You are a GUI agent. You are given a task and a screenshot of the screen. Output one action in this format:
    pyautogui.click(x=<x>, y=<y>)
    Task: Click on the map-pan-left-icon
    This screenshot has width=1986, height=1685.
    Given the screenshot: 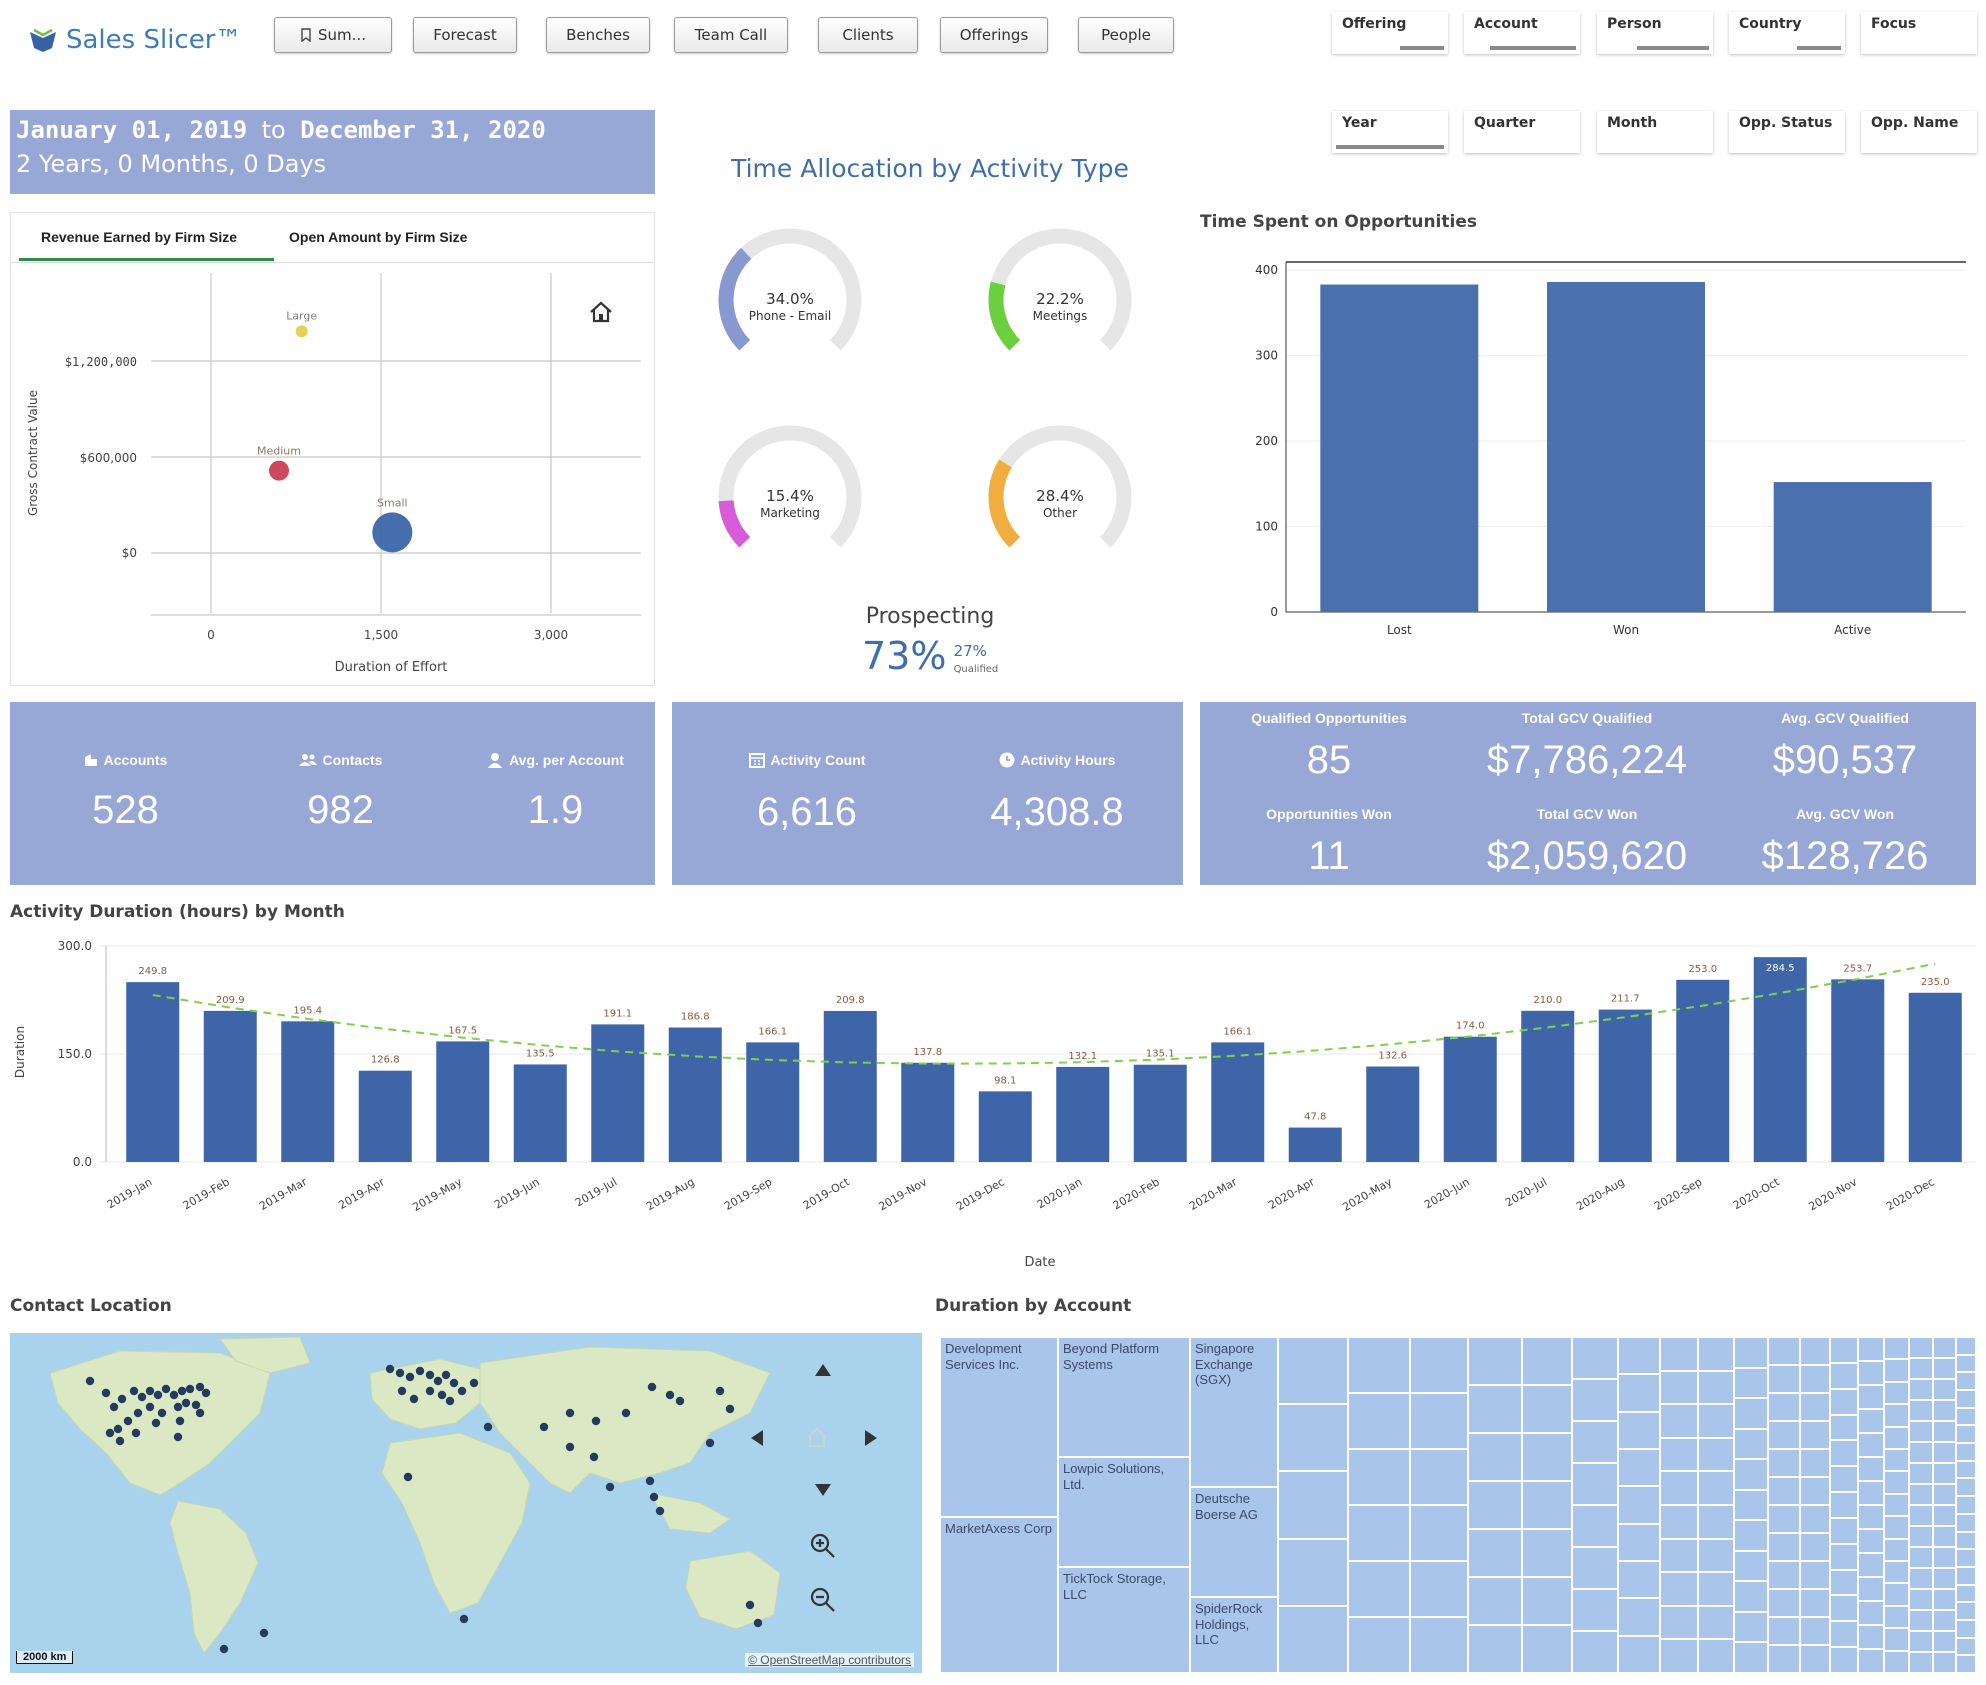 What is the action you would take?
    pyautogui.click(x=757, y=1440)
    